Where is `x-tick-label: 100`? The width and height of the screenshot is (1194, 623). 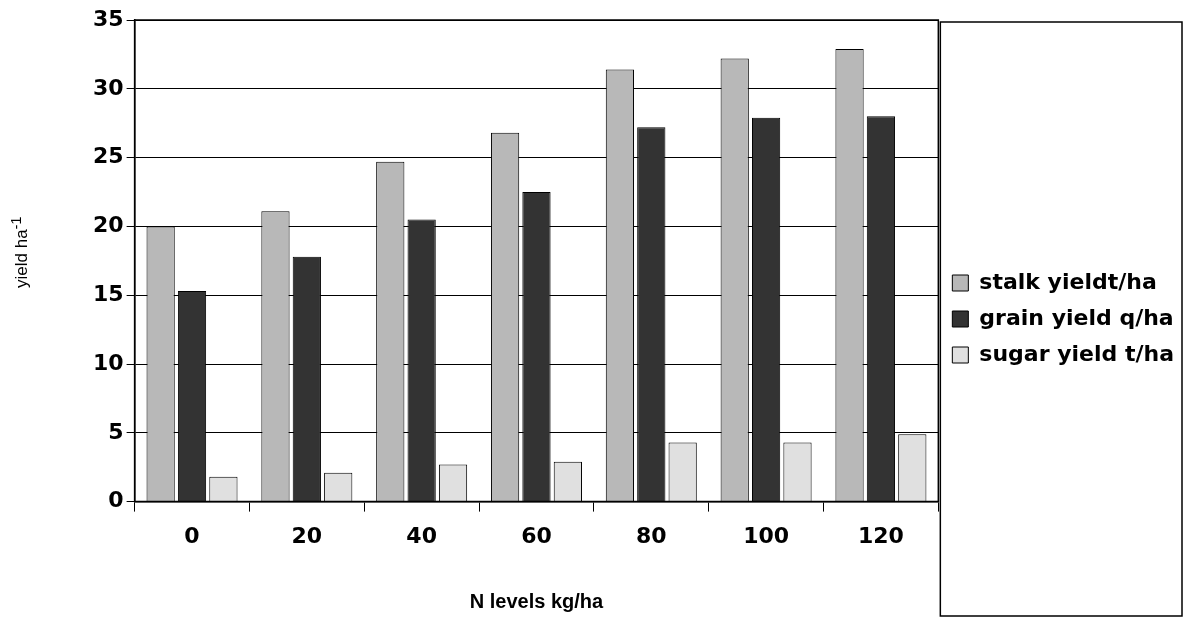 x-tick-label: 100 is located at coordinates (766, 535).